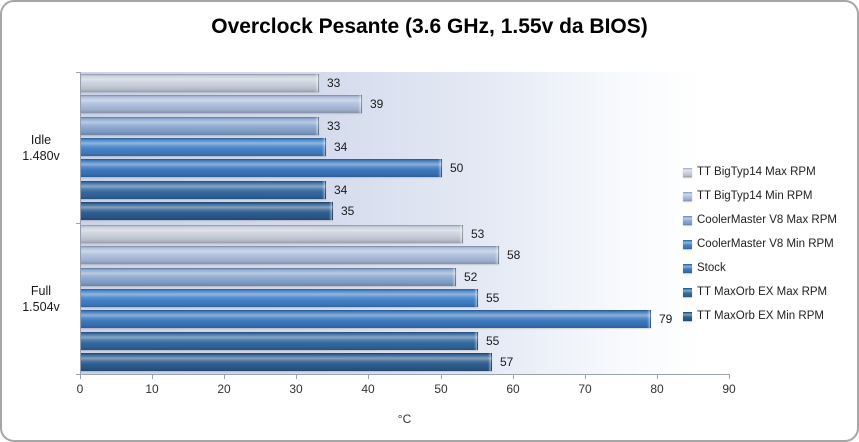 This screenshot has width=859, height=442. I want to click on x-tick-label: 10, so click(152, 389).